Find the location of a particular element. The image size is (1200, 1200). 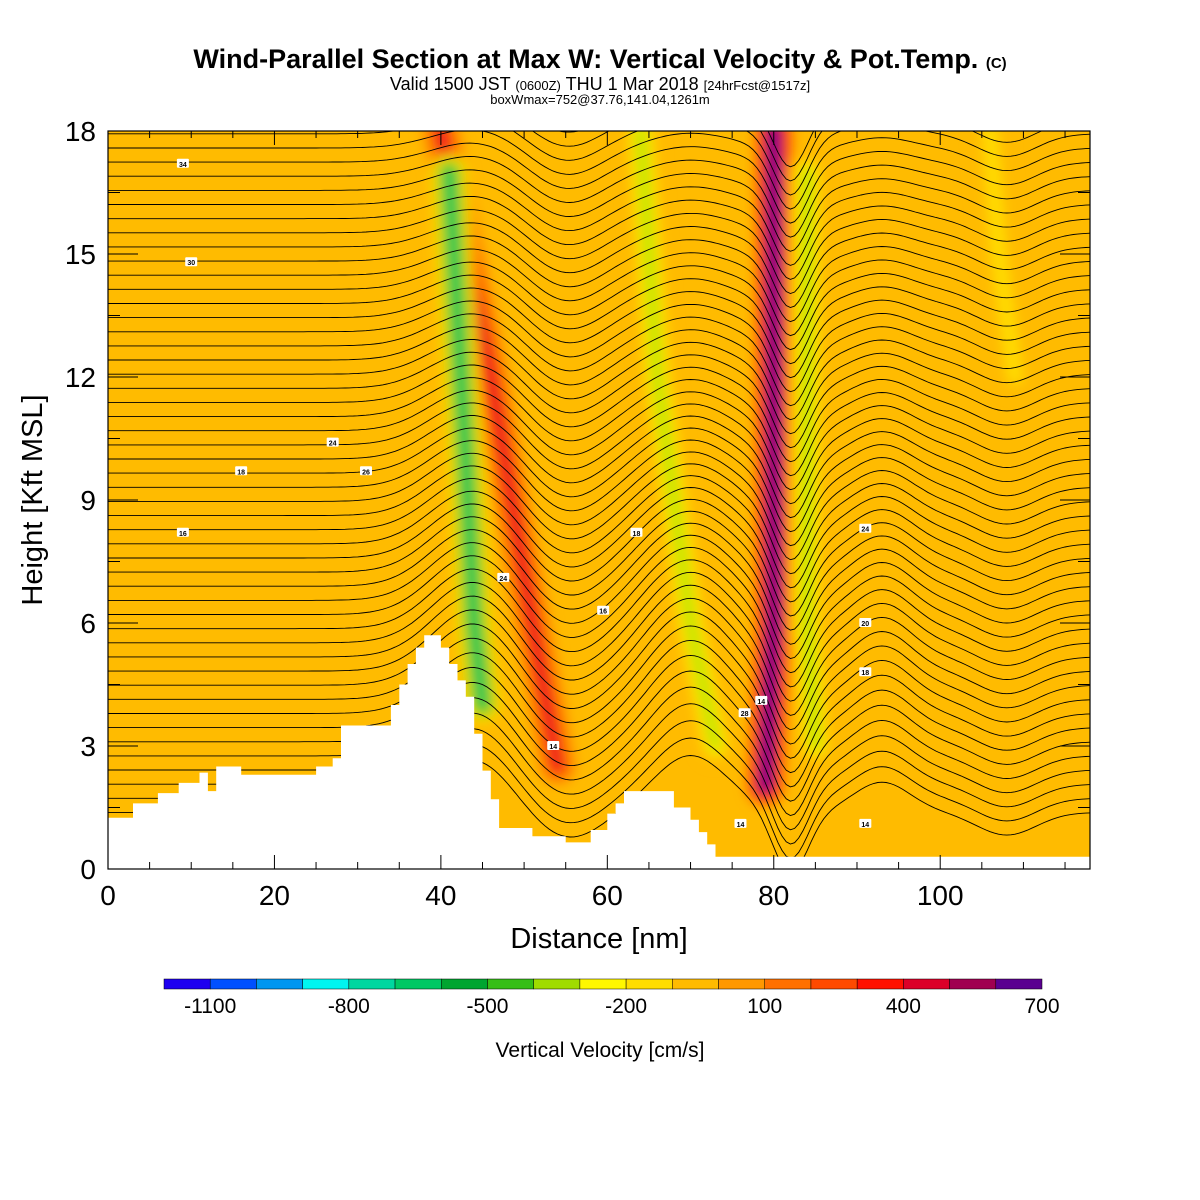

x-tick-label: 20 is located at coordinates (274, 895).